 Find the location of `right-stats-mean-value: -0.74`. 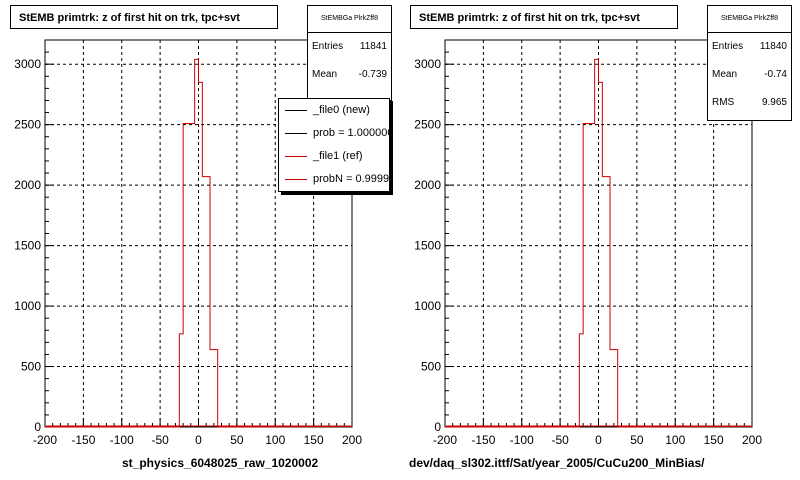

right-stats-mean-value: -0.74 is located at coordinates (775, 74).